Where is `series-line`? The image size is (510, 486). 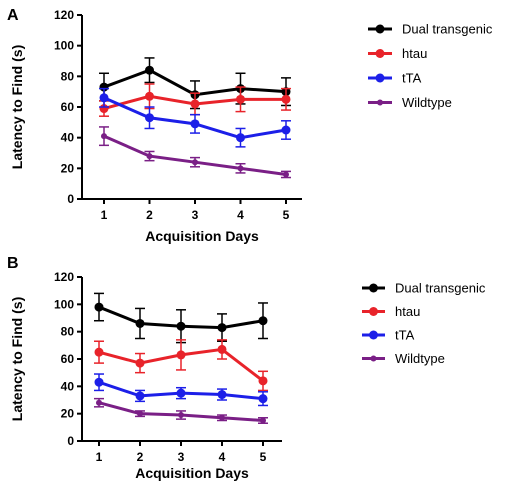 series-line is located at coordinates (195, 155).